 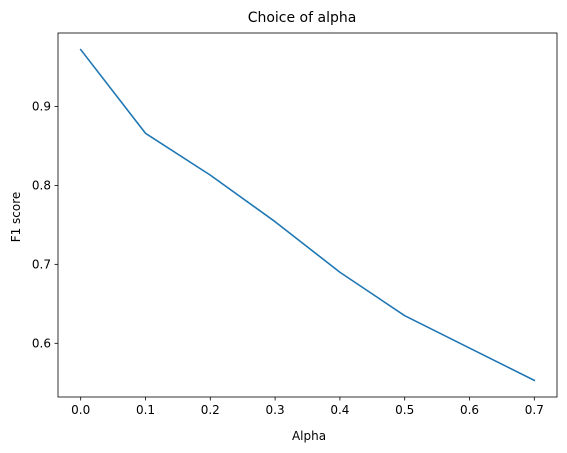 What do you see at coordinates (275, 410) in the screenshot?
I see `x-tick-label: 0.3` at bounding box center [275, 410].